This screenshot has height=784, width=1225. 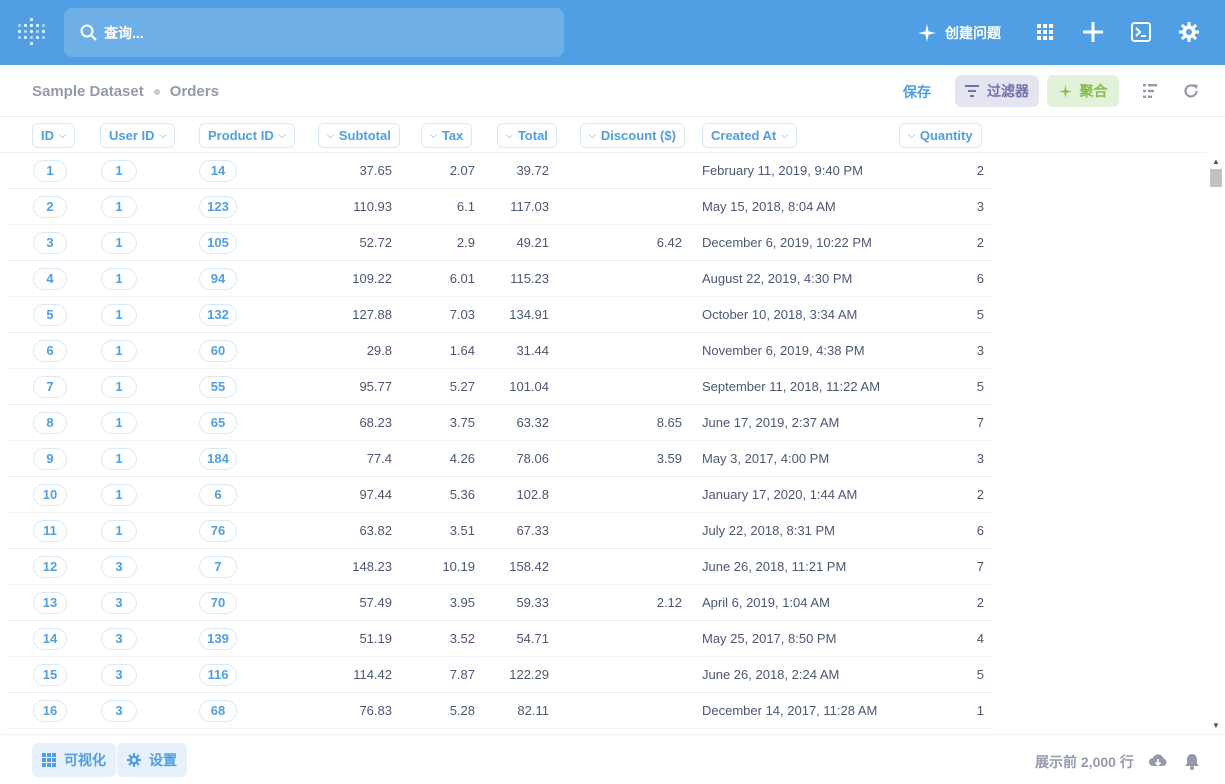 I want to click on scroll-up-icon: ▲, so click(x=1216, y=161).